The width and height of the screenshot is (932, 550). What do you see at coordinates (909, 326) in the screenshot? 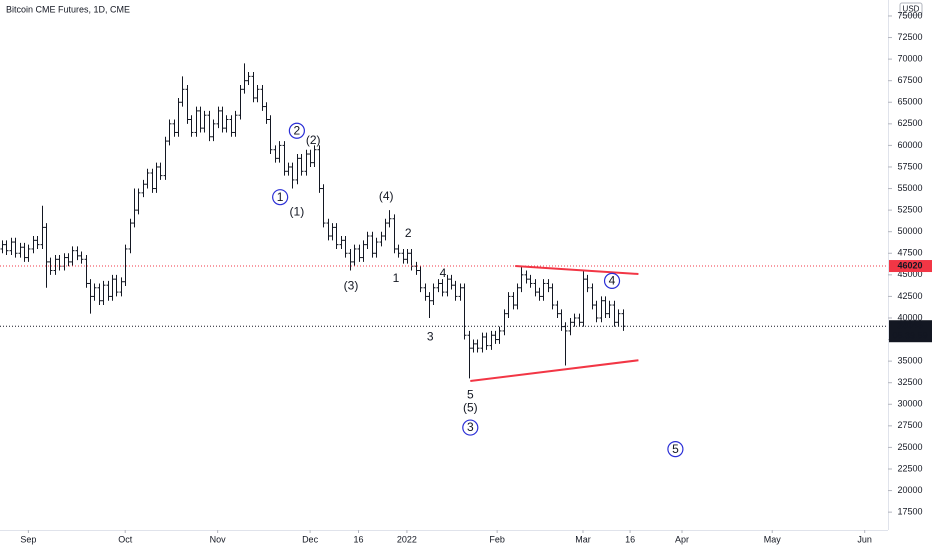
I see `last-price-label: 39045` at bounding box center [909, 326].